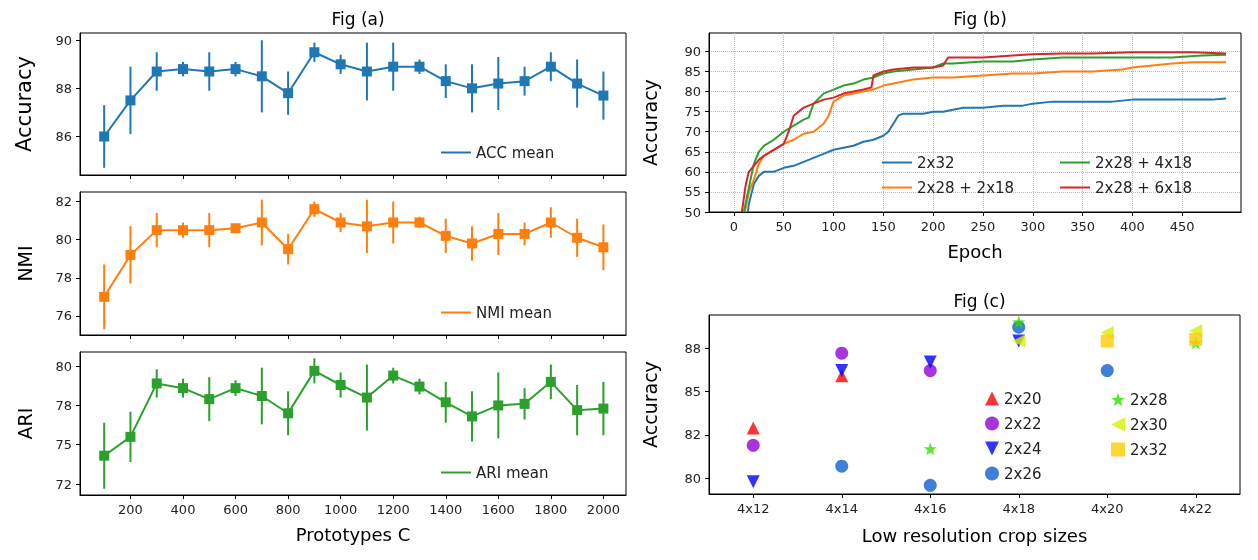  What do you see at coordinates (512, 472) in the screenshot?
I see `legend-label: ARI mean` at bounding box center [512, 472].